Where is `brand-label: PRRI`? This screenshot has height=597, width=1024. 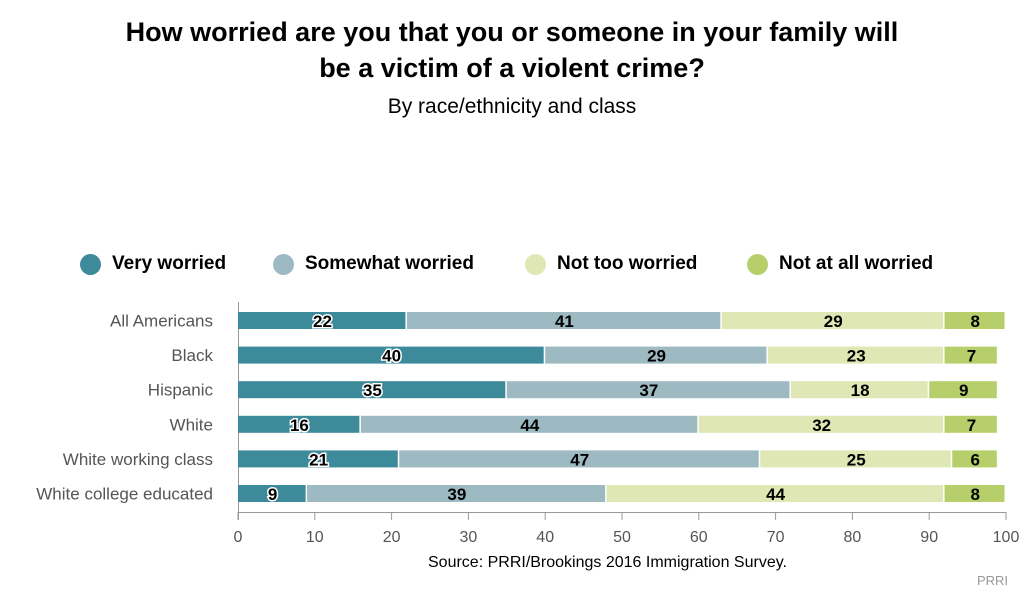 brand-label: PRRI is located at coordinates (992, 580).